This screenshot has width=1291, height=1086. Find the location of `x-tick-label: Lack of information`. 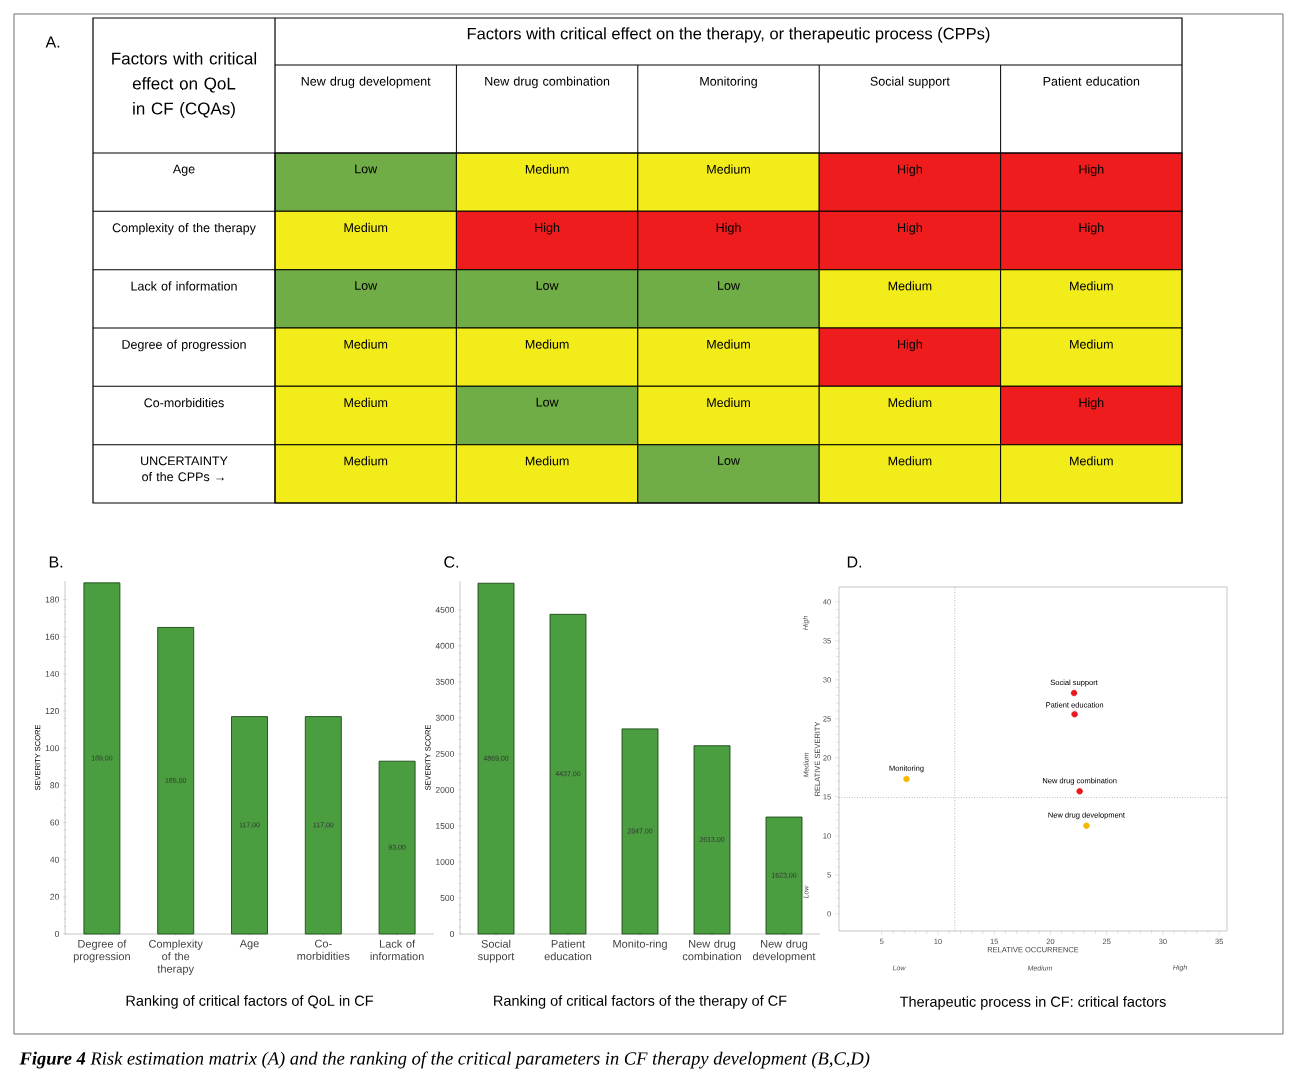

x-tick-label: Lack of information is located at coordinates (397, 950).